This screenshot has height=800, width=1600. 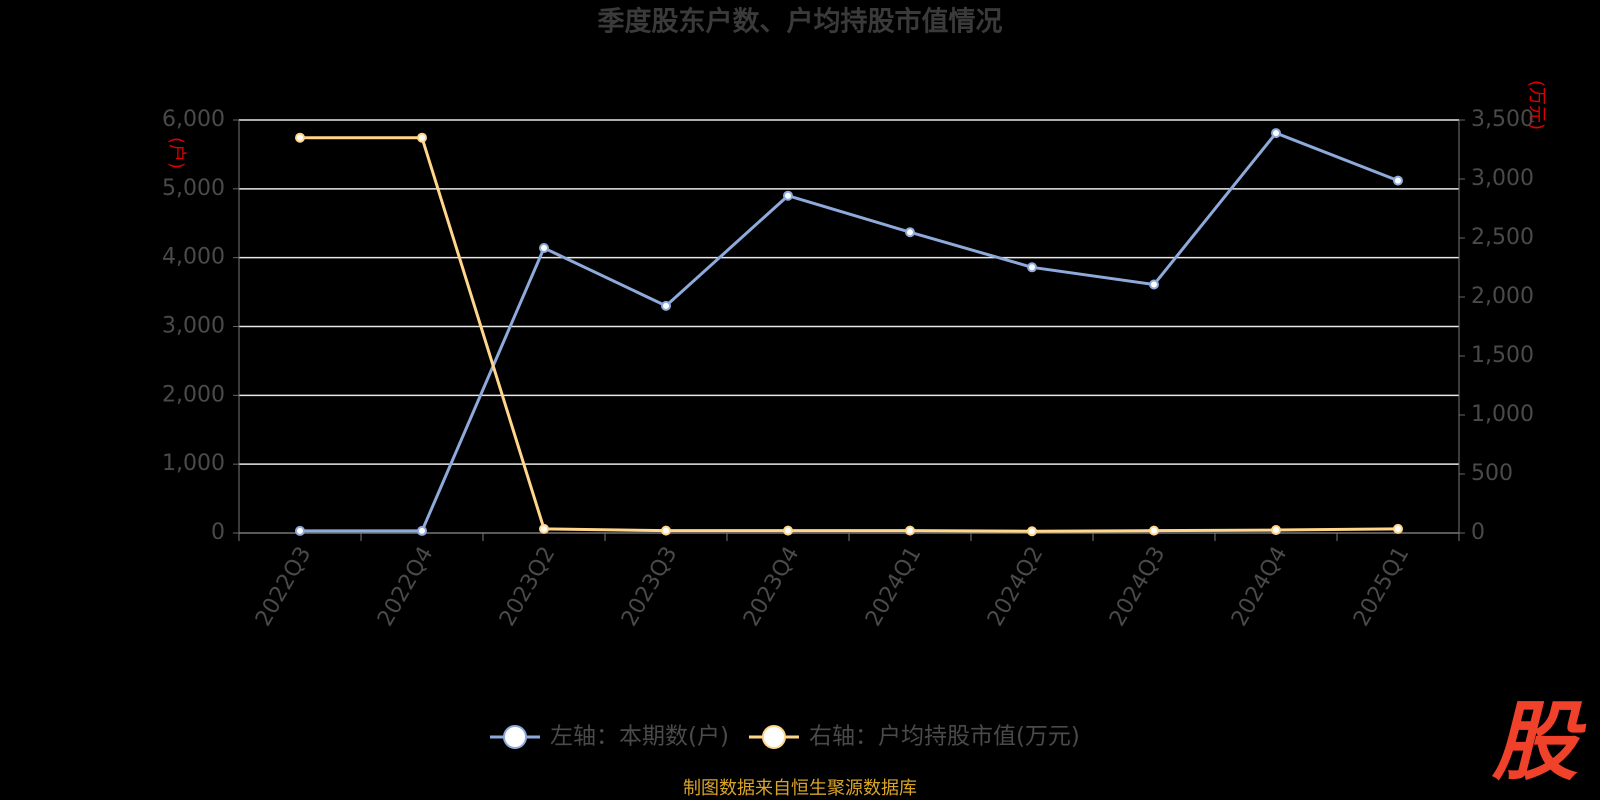 I want to click on x-tick-label: 2024Q3, so click(x=1137, y=587).